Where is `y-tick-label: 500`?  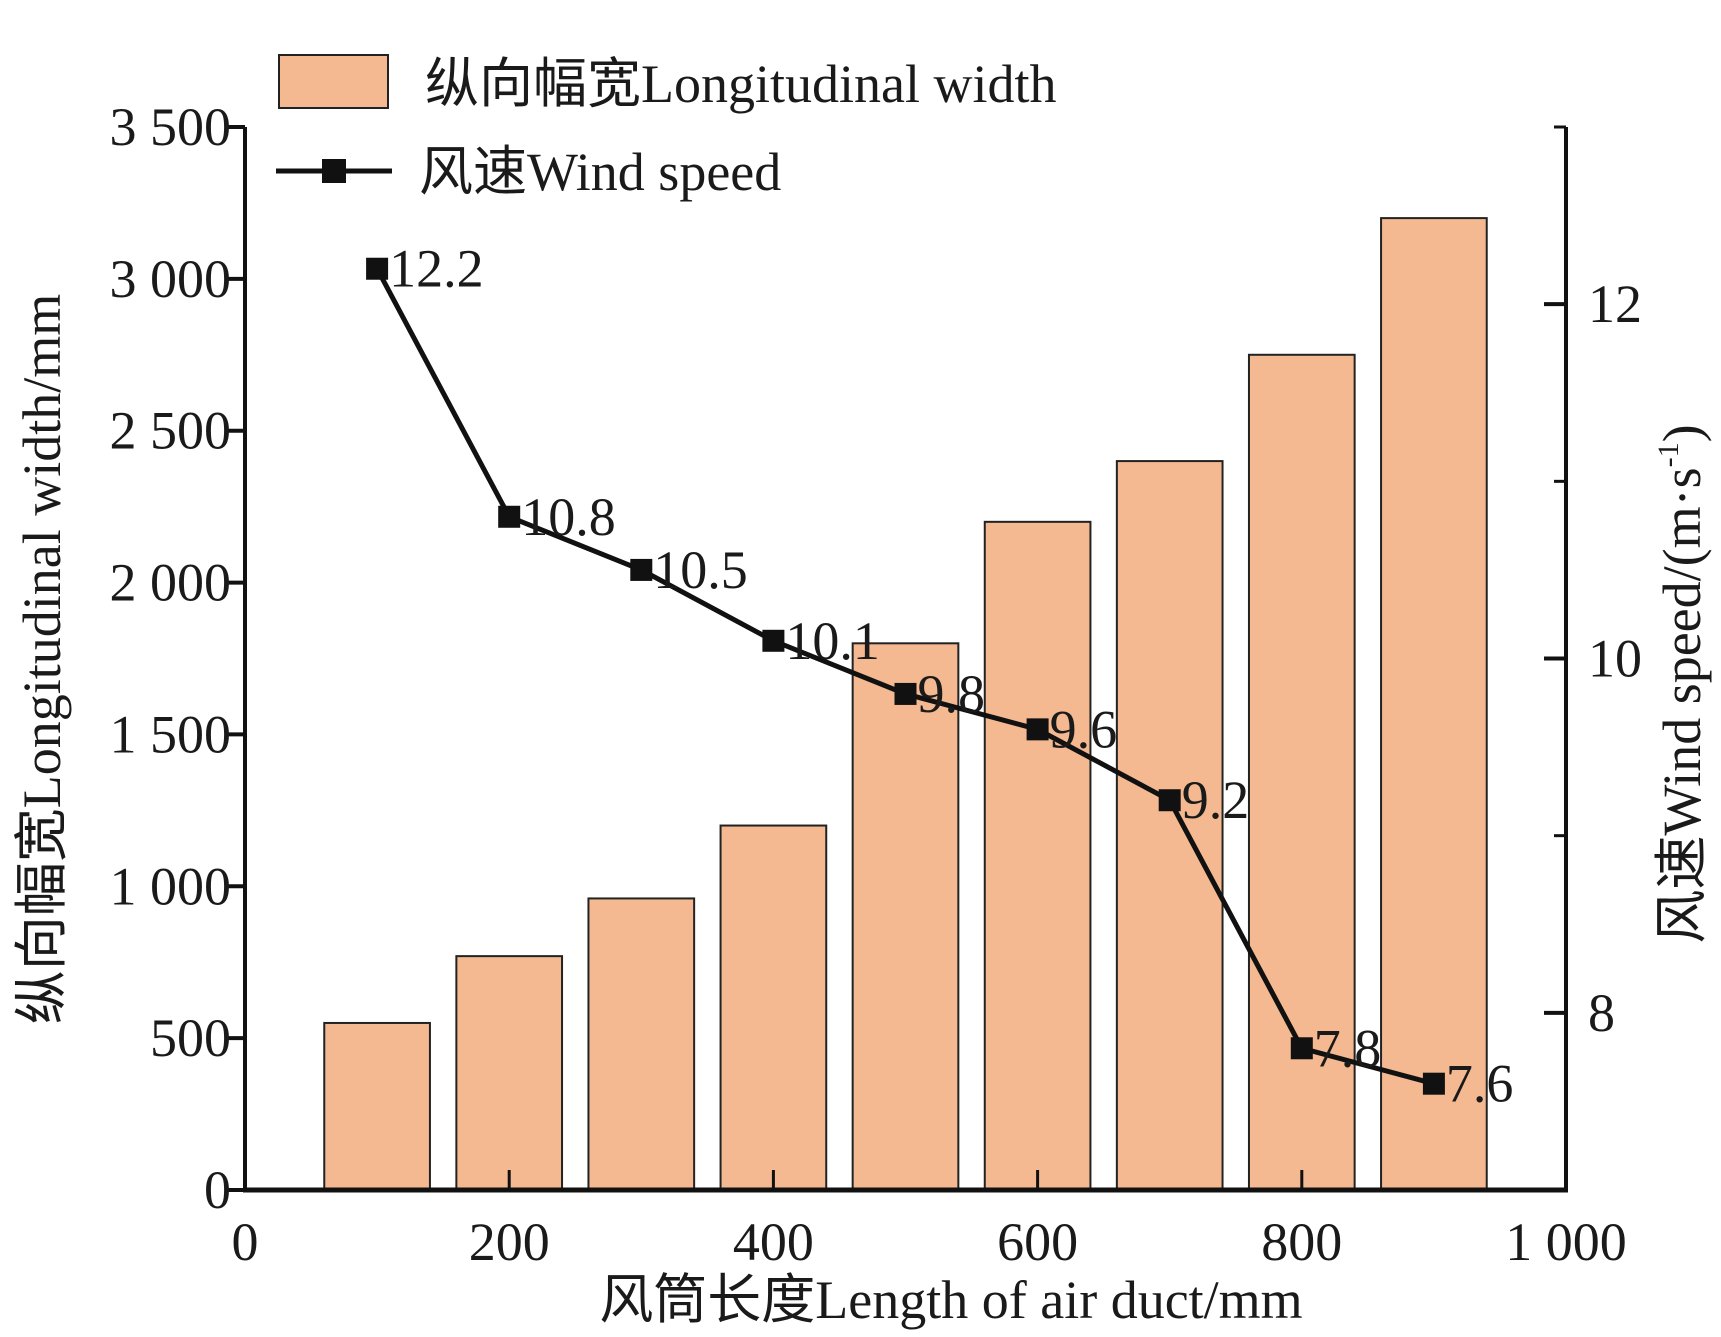
y-tick-label: 500 is located at coordinates (190, 1038).